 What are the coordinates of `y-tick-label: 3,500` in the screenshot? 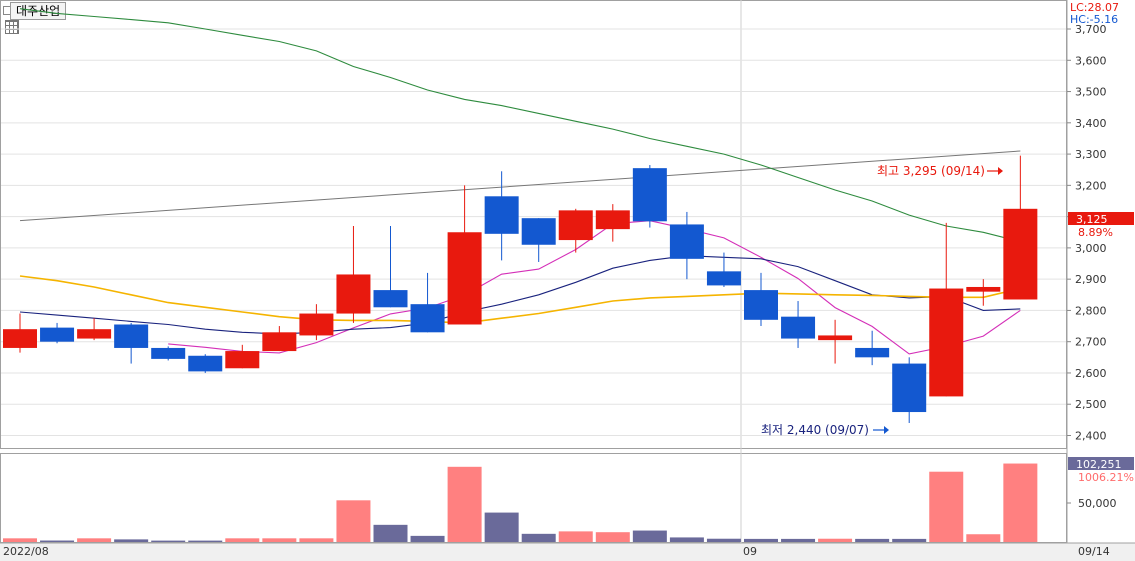 It's located at (1091, 92).